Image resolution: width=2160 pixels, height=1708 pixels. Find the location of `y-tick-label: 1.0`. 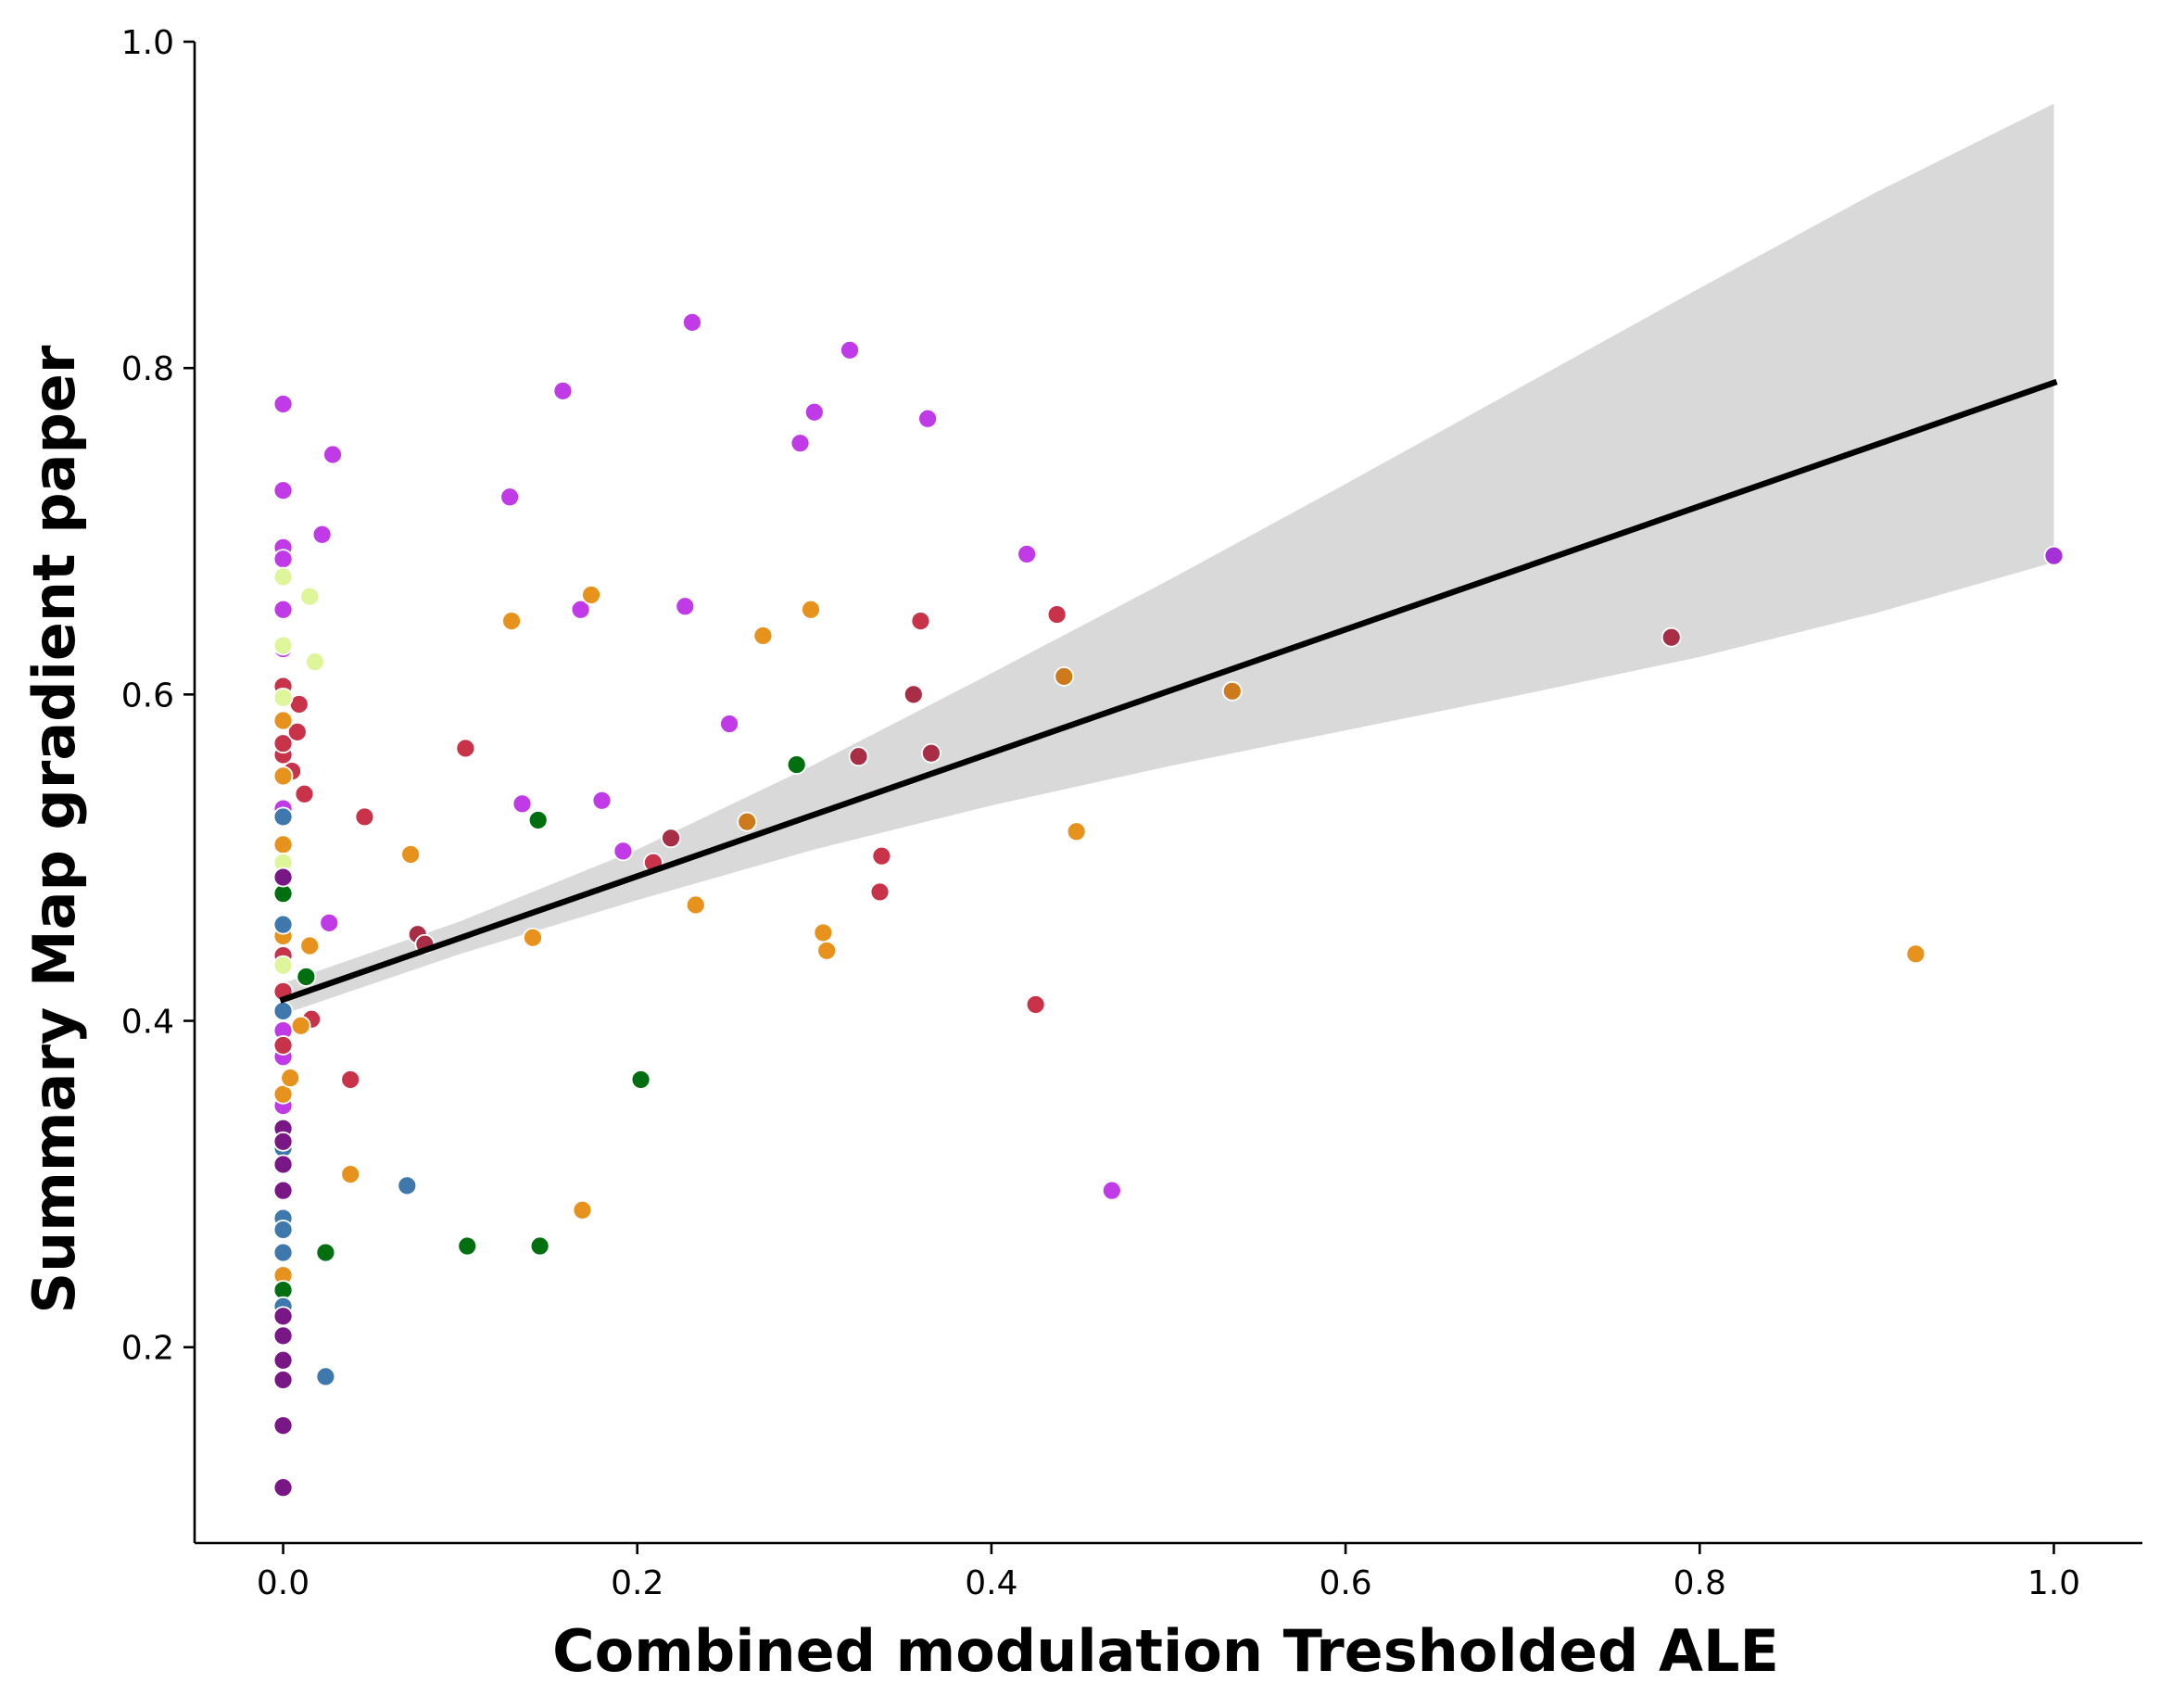

y-tick-label: 1.0 is located at coordinates (147, 43).